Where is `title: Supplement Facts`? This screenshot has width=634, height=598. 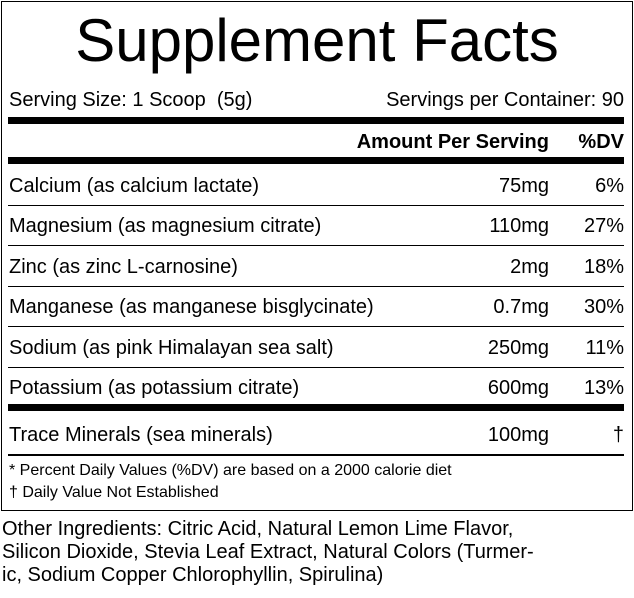 title: Supplement Facts is located at coordinates (317, 40).